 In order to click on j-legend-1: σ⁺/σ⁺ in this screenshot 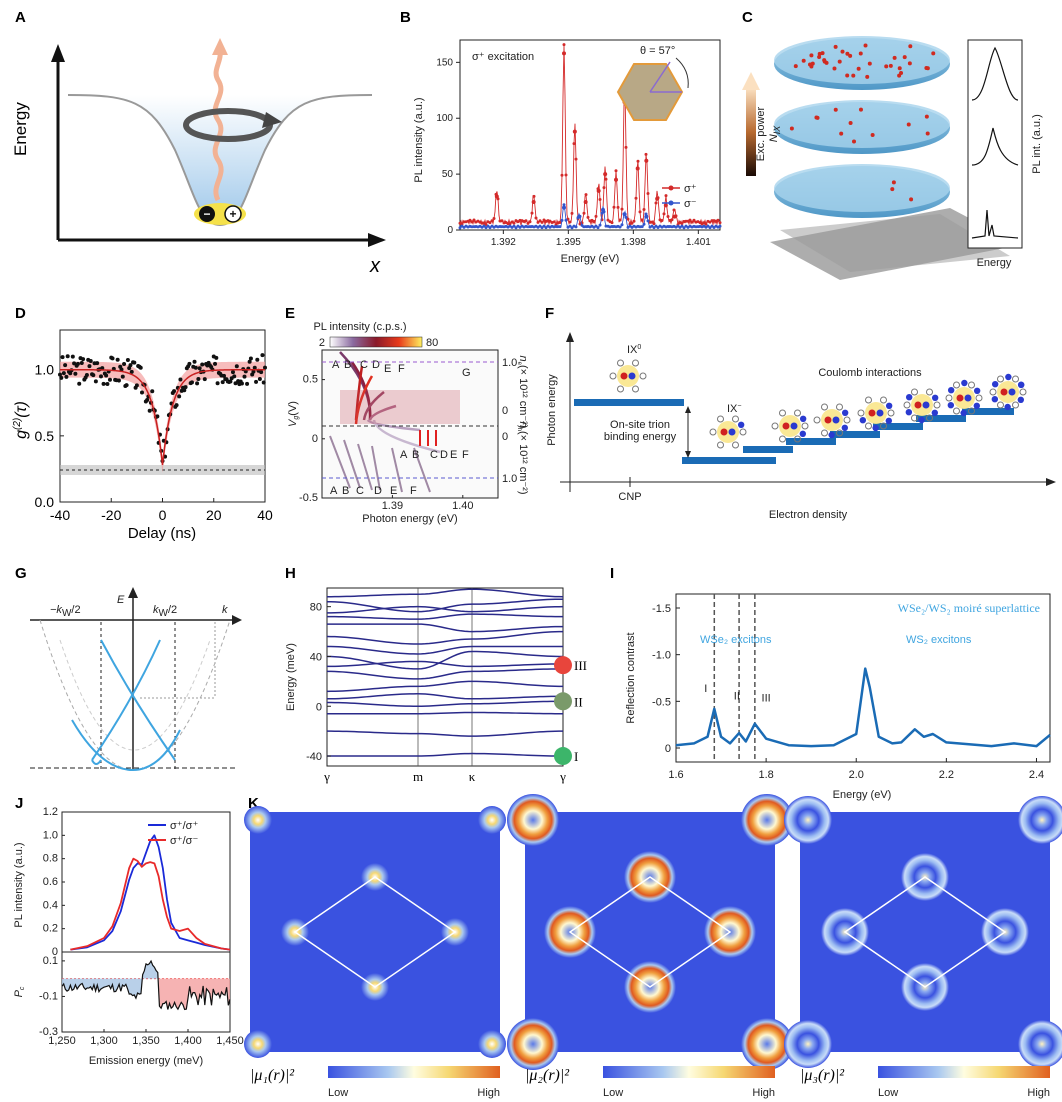, I will do `click(184, 826)`.